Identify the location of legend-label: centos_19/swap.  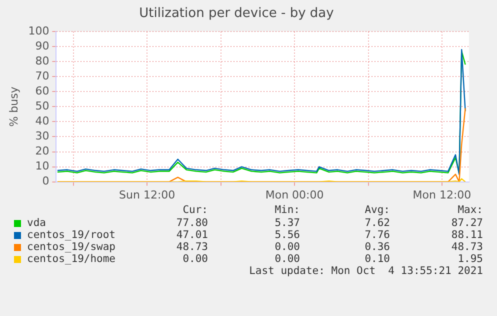
(71, 247).